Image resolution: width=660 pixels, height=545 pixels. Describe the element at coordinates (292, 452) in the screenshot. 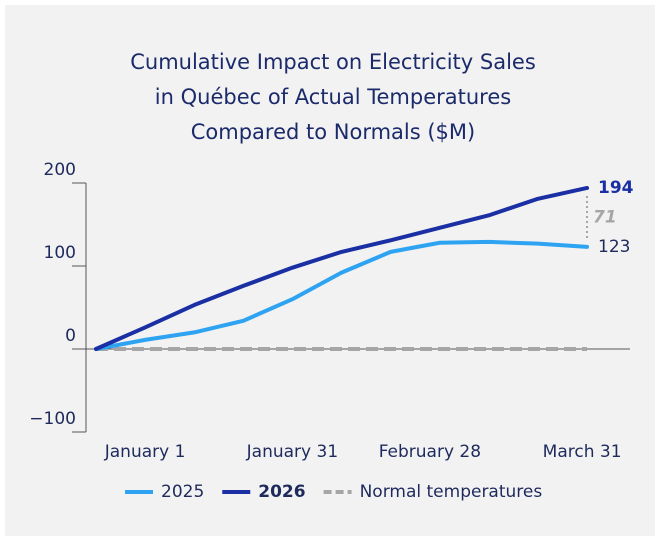

I see `x-tick-label: January 31` at that location.